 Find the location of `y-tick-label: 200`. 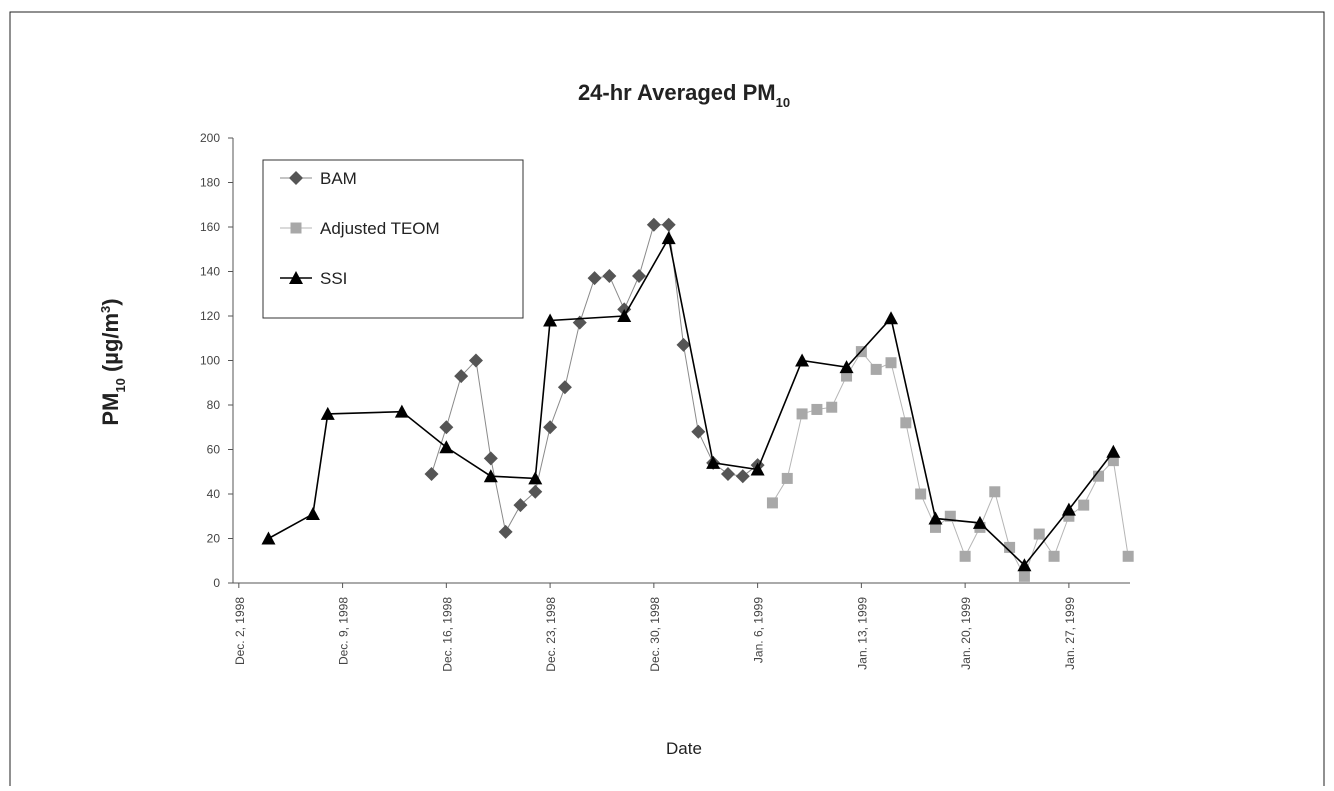

y-tick-label: 200 is located at coordinates (210, 138).